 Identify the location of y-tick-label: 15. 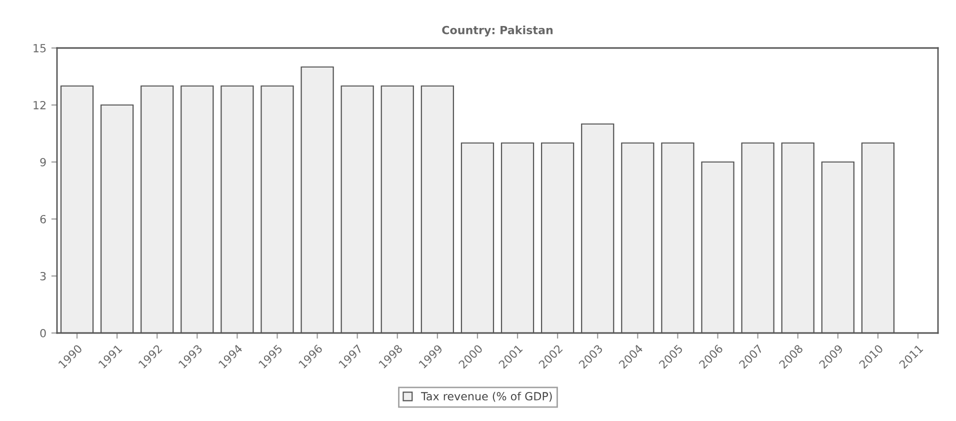
(40, 48).